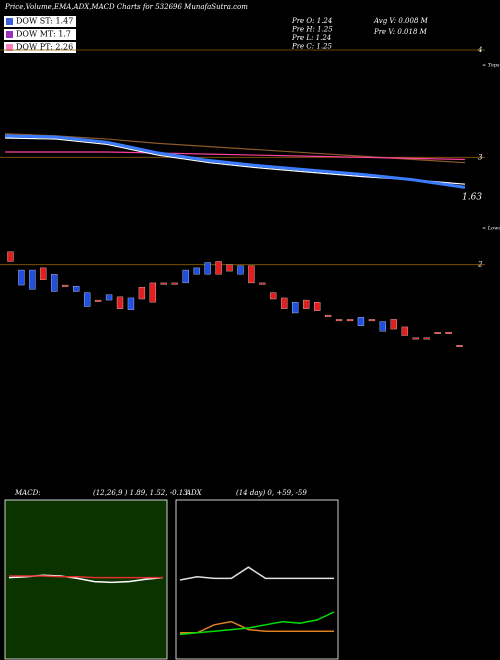 Image resolution: width=500 pixels, height=660 pixels. Describe the element at coordinates (194, 493) in the screenshot. I see `panel-title: ADX` at that location.